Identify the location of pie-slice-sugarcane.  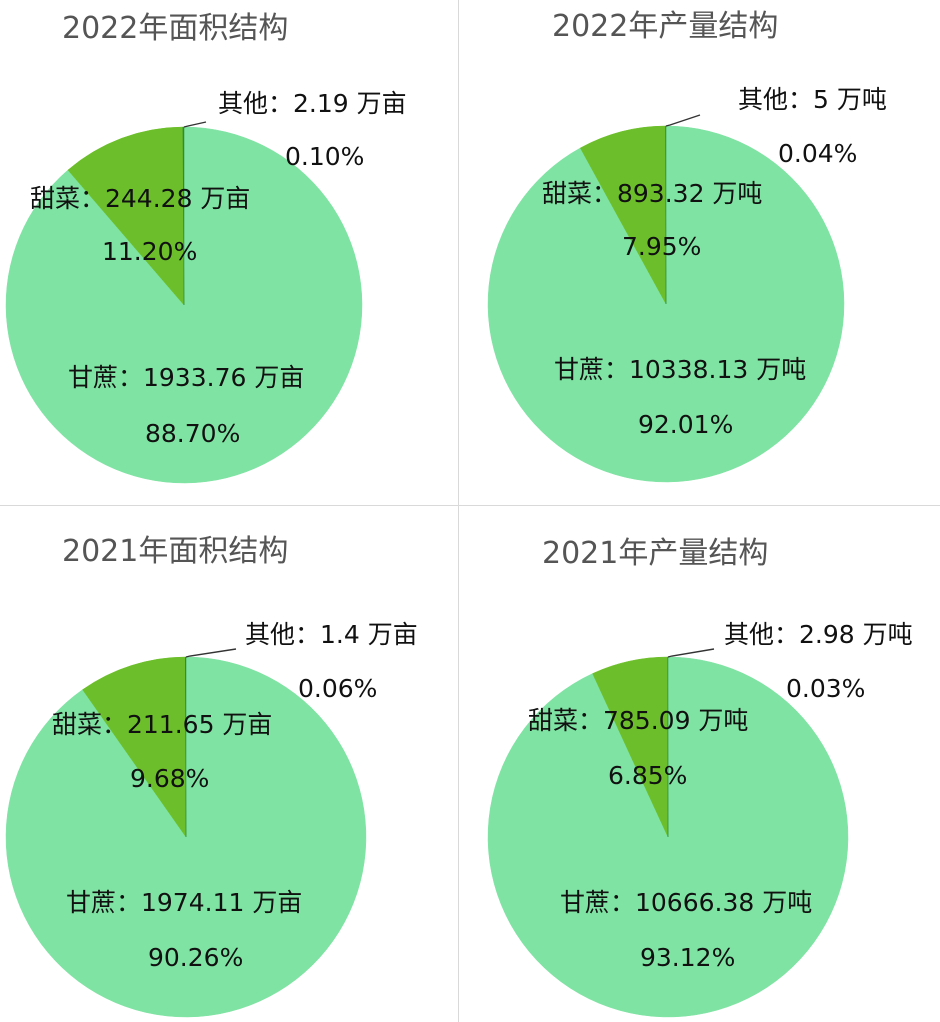
(666, 304).